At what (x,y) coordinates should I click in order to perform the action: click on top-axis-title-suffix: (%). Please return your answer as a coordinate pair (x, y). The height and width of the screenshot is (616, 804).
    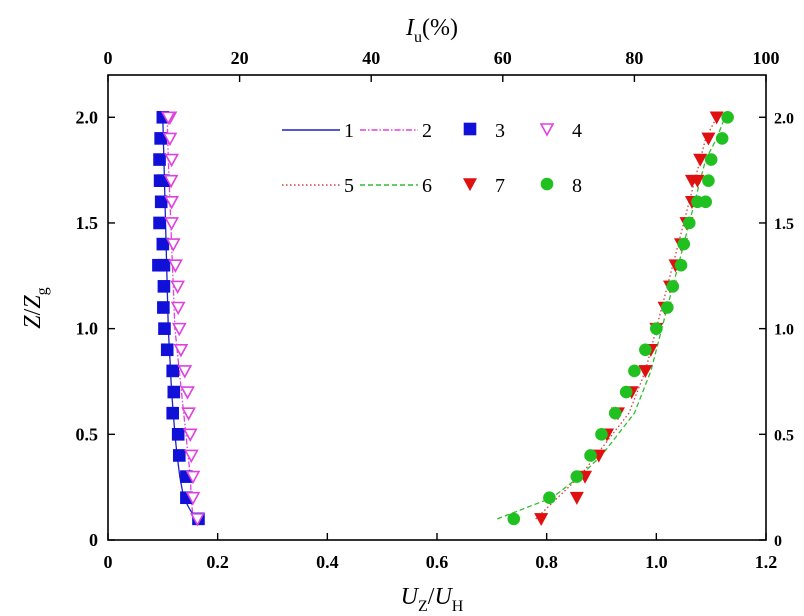
    Looking at the image, I should click on (440, 28).